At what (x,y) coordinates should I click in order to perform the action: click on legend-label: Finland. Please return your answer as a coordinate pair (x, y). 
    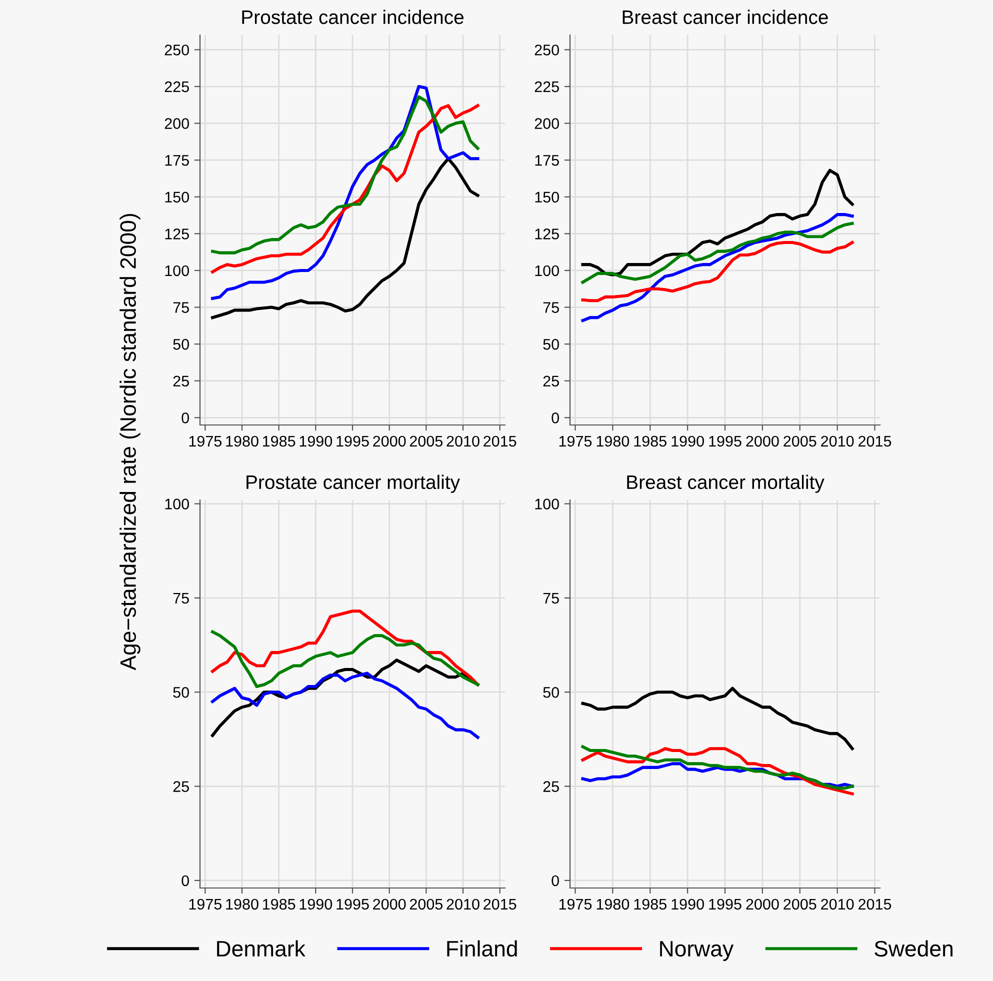
    Looking at the image, I should click on (482, 948).